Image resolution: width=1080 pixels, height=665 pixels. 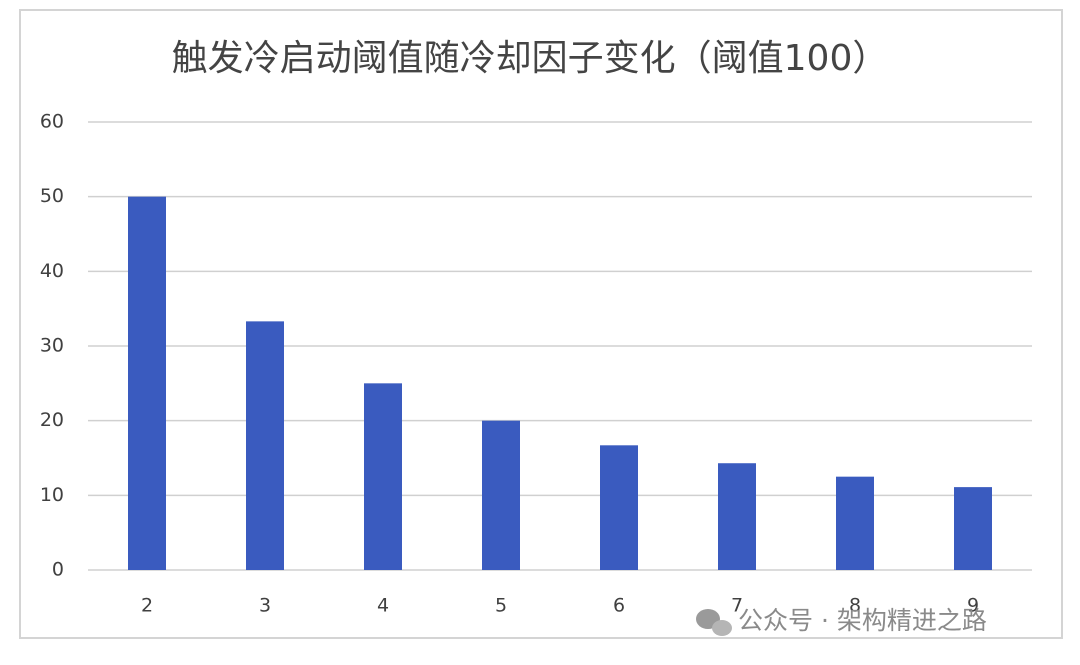 I want to click on y-tick-label: 20, so click(x=52, y=420).